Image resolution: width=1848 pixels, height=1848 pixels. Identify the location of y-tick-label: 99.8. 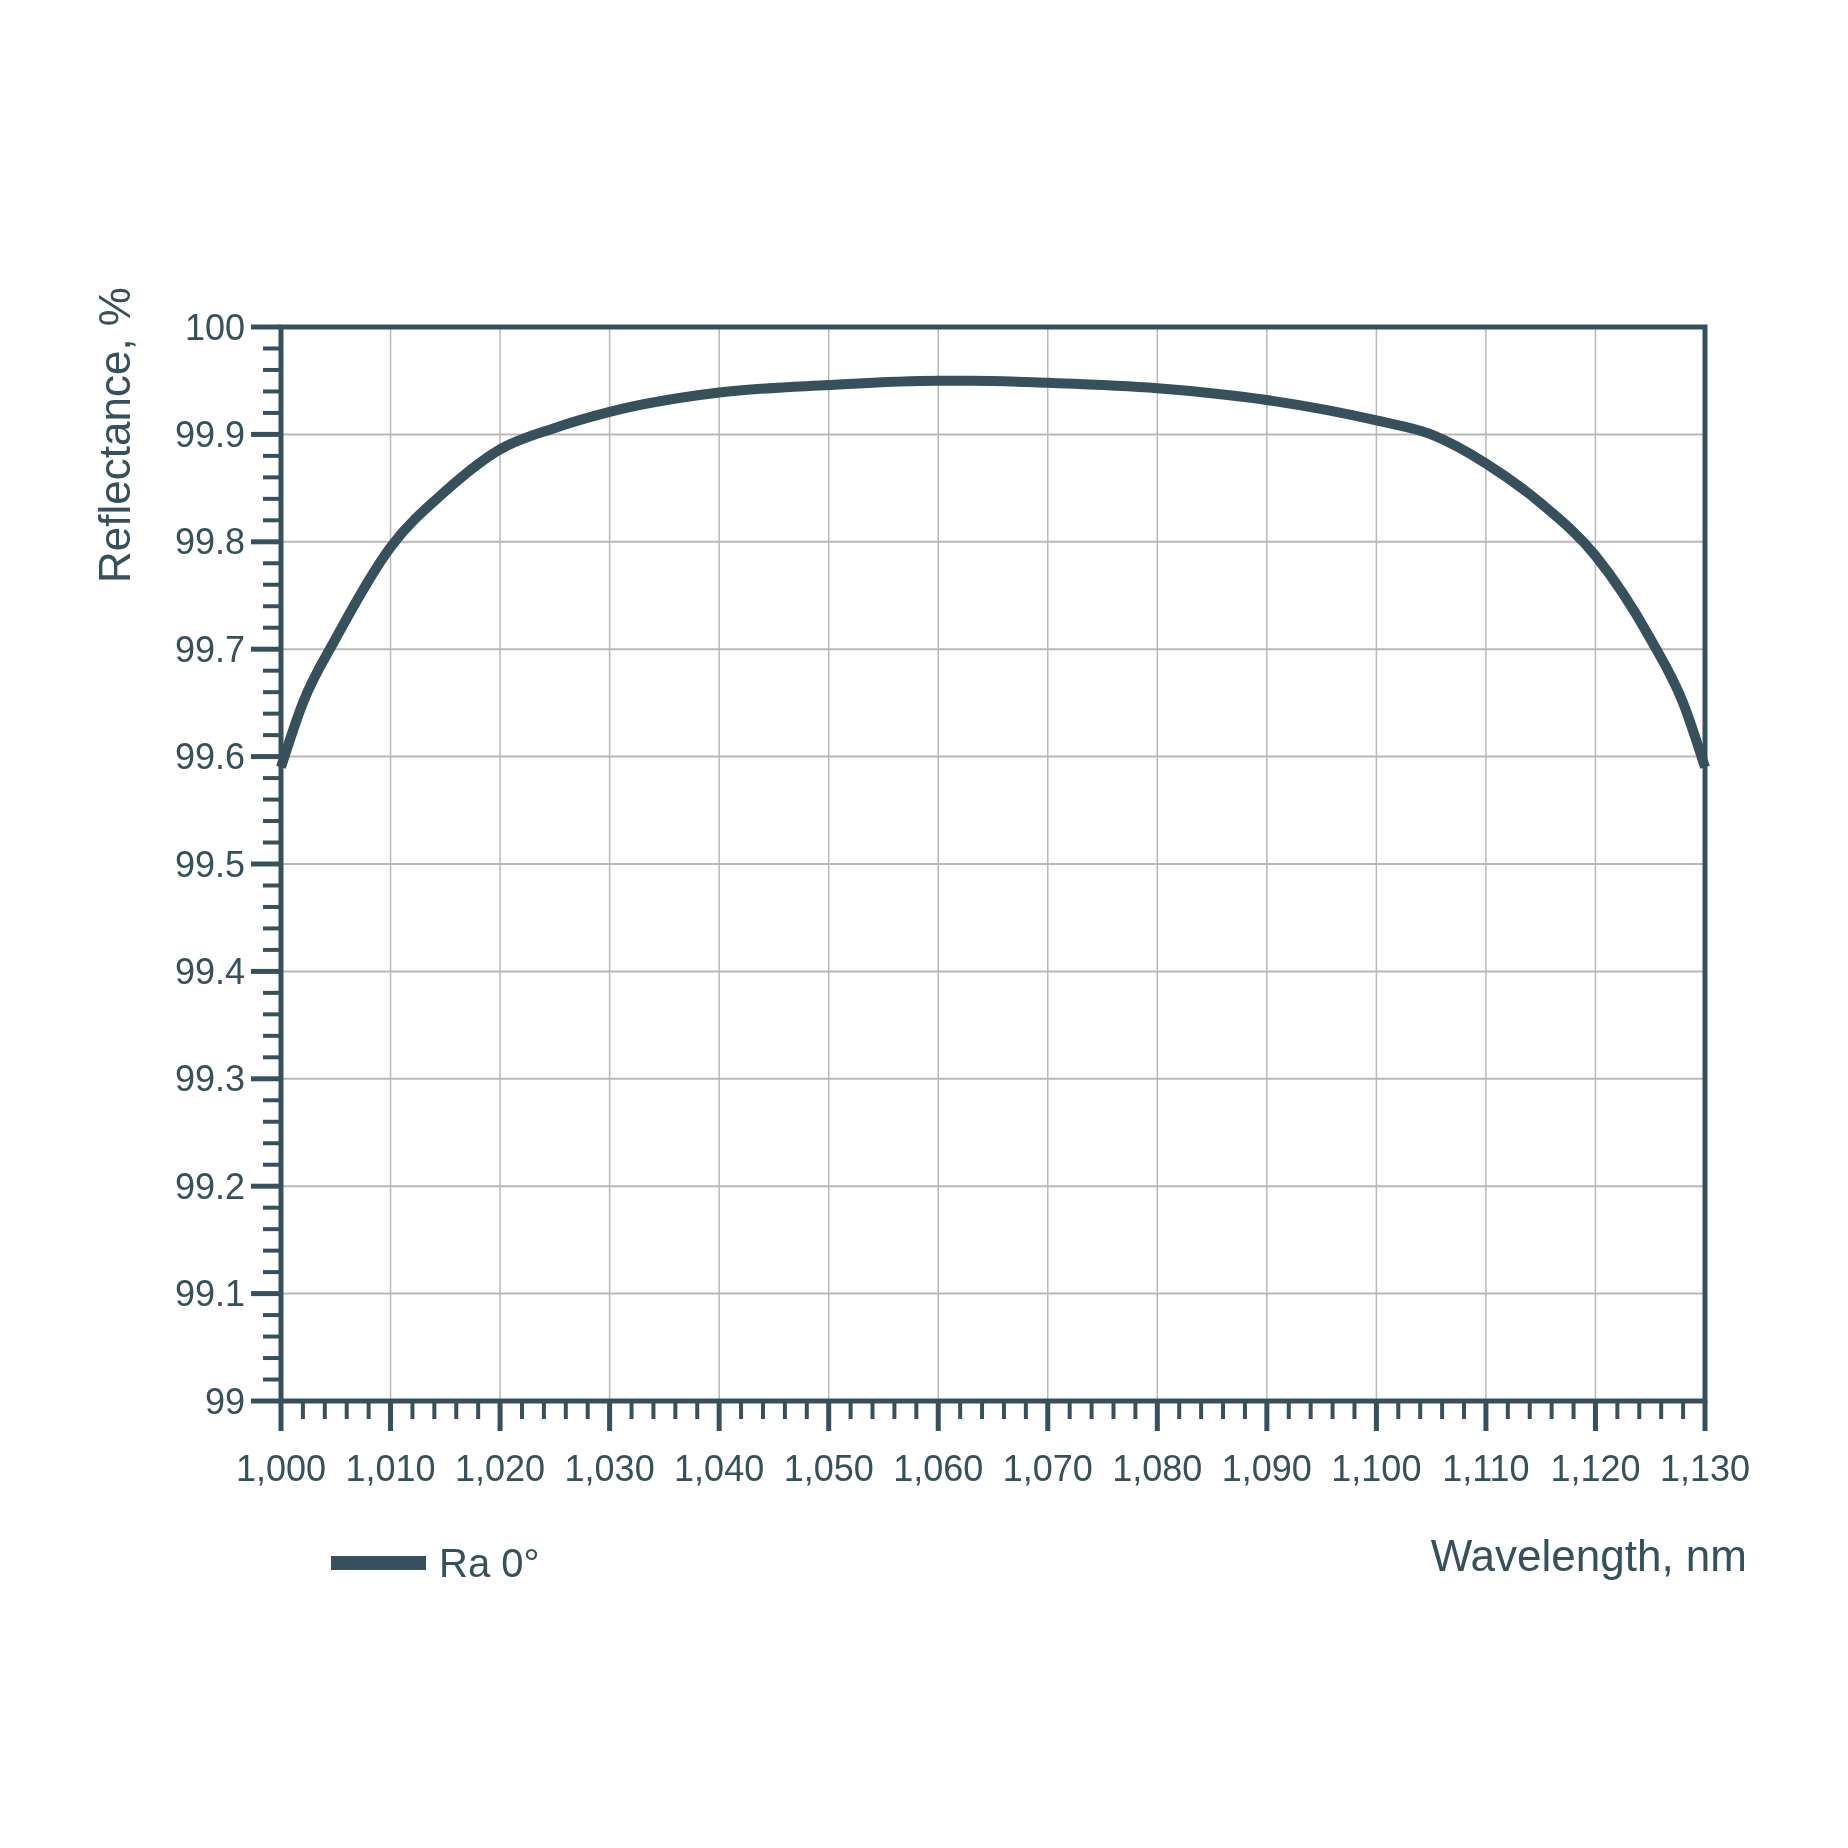
(209, 542).